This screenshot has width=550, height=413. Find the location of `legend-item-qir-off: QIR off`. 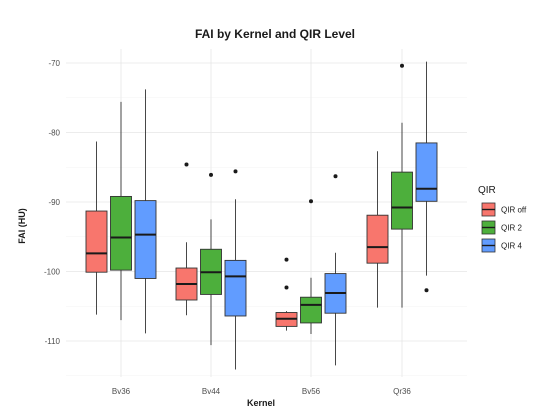

legend-item-qir-off: QIR off is located at coordinates (504, 209).